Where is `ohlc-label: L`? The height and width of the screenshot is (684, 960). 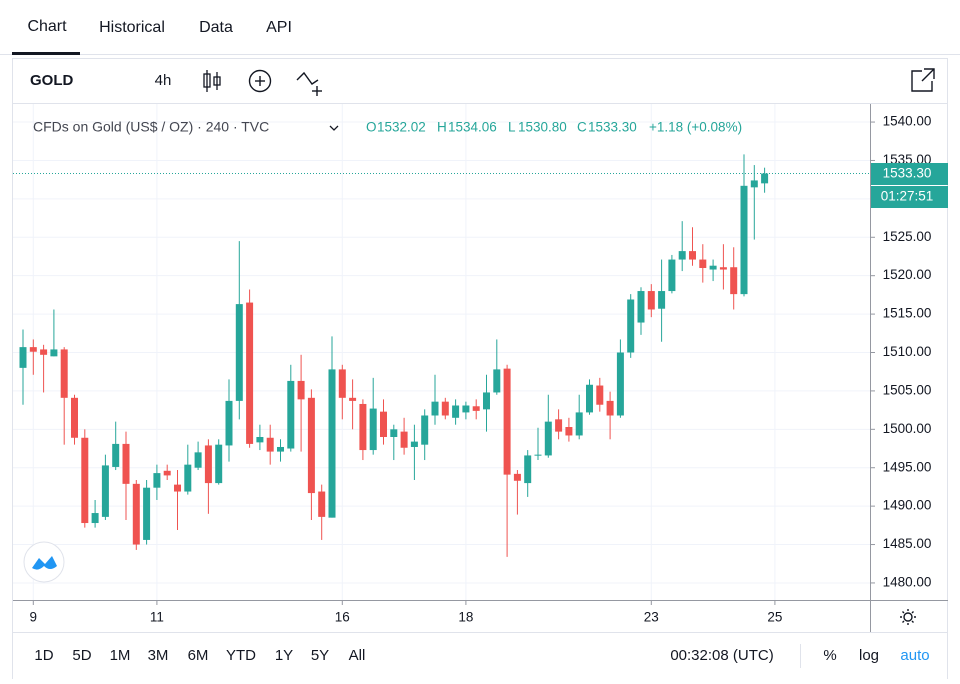
ohlc-label: L is located at coordinates (512, 127).